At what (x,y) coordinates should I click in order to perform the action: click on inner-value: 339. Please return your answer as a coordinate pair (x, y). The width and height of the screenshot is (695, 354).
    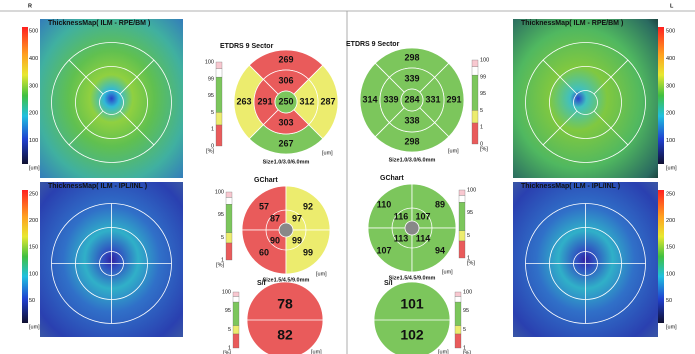
    Looking at the image, I should click on (390, 99).